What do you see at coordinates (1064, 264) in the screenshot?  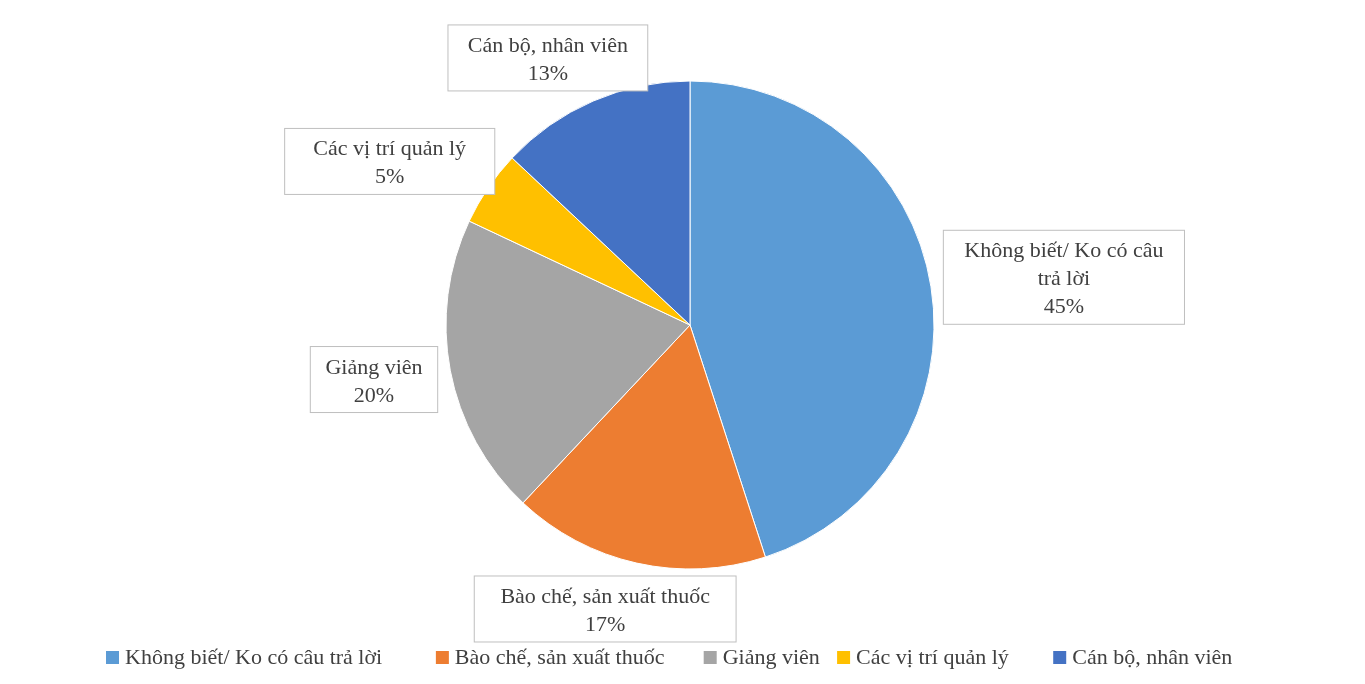 I see `slice-label: Không biết/ Ko có câu trả lời` at bounding box center [1064, 264].